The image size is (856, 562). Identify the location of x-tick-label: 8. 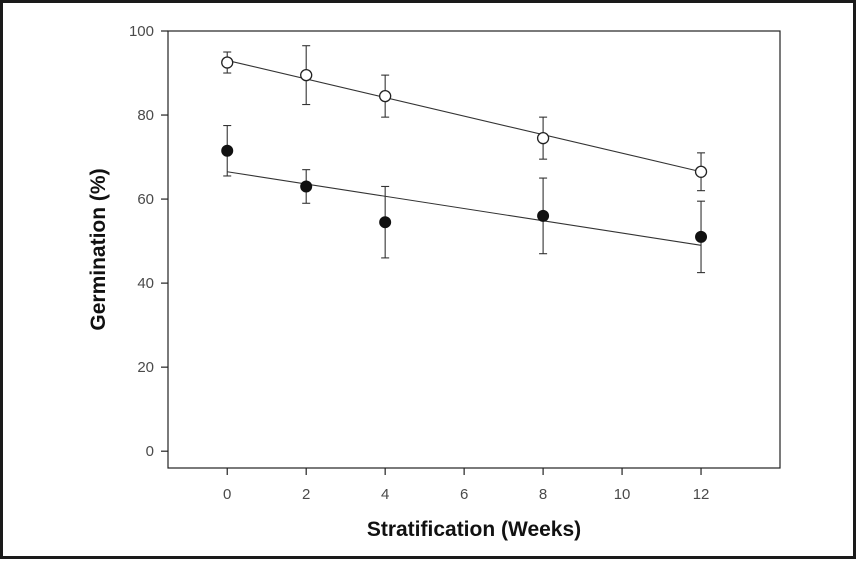
(543, 494).